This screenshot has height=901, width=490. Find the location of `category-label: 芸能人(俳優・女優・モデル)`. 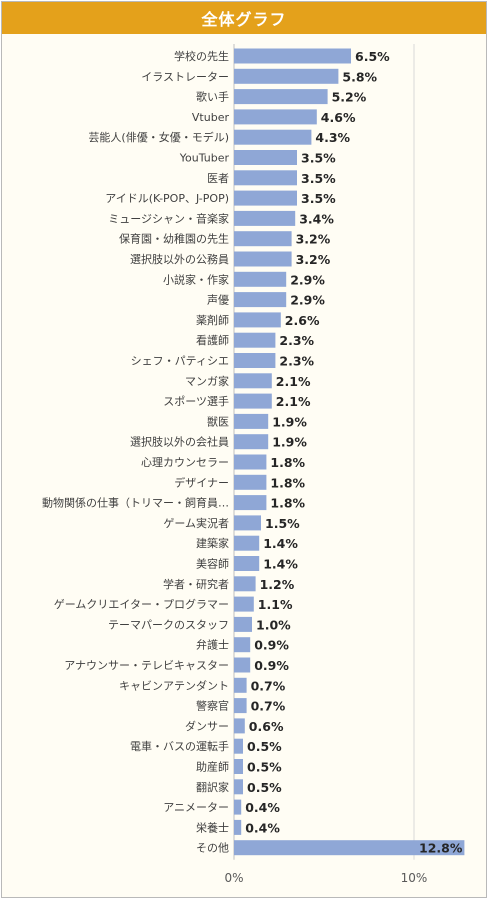

category-label: 芸能人(俳優・女優・モデル) is located at coordinates (158, 137).